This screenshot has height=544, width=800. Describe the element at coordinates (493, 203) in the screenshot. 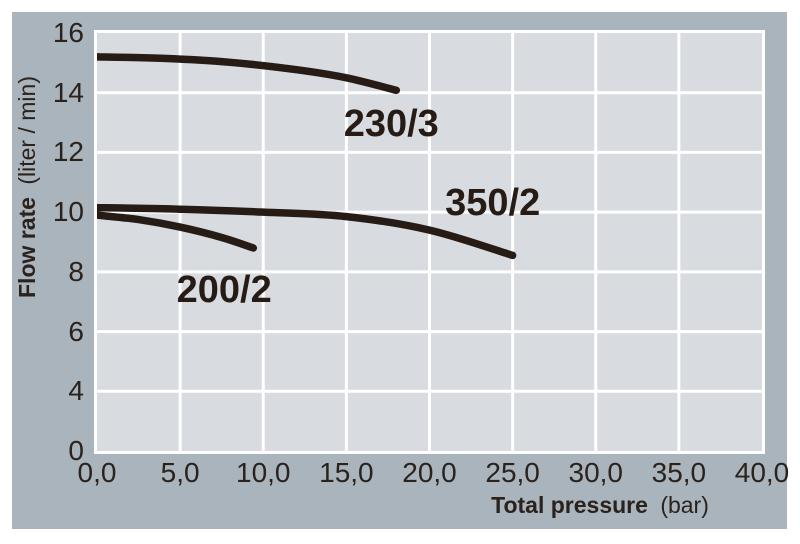

I see `curve-label-350-2: 350/2` at that location.